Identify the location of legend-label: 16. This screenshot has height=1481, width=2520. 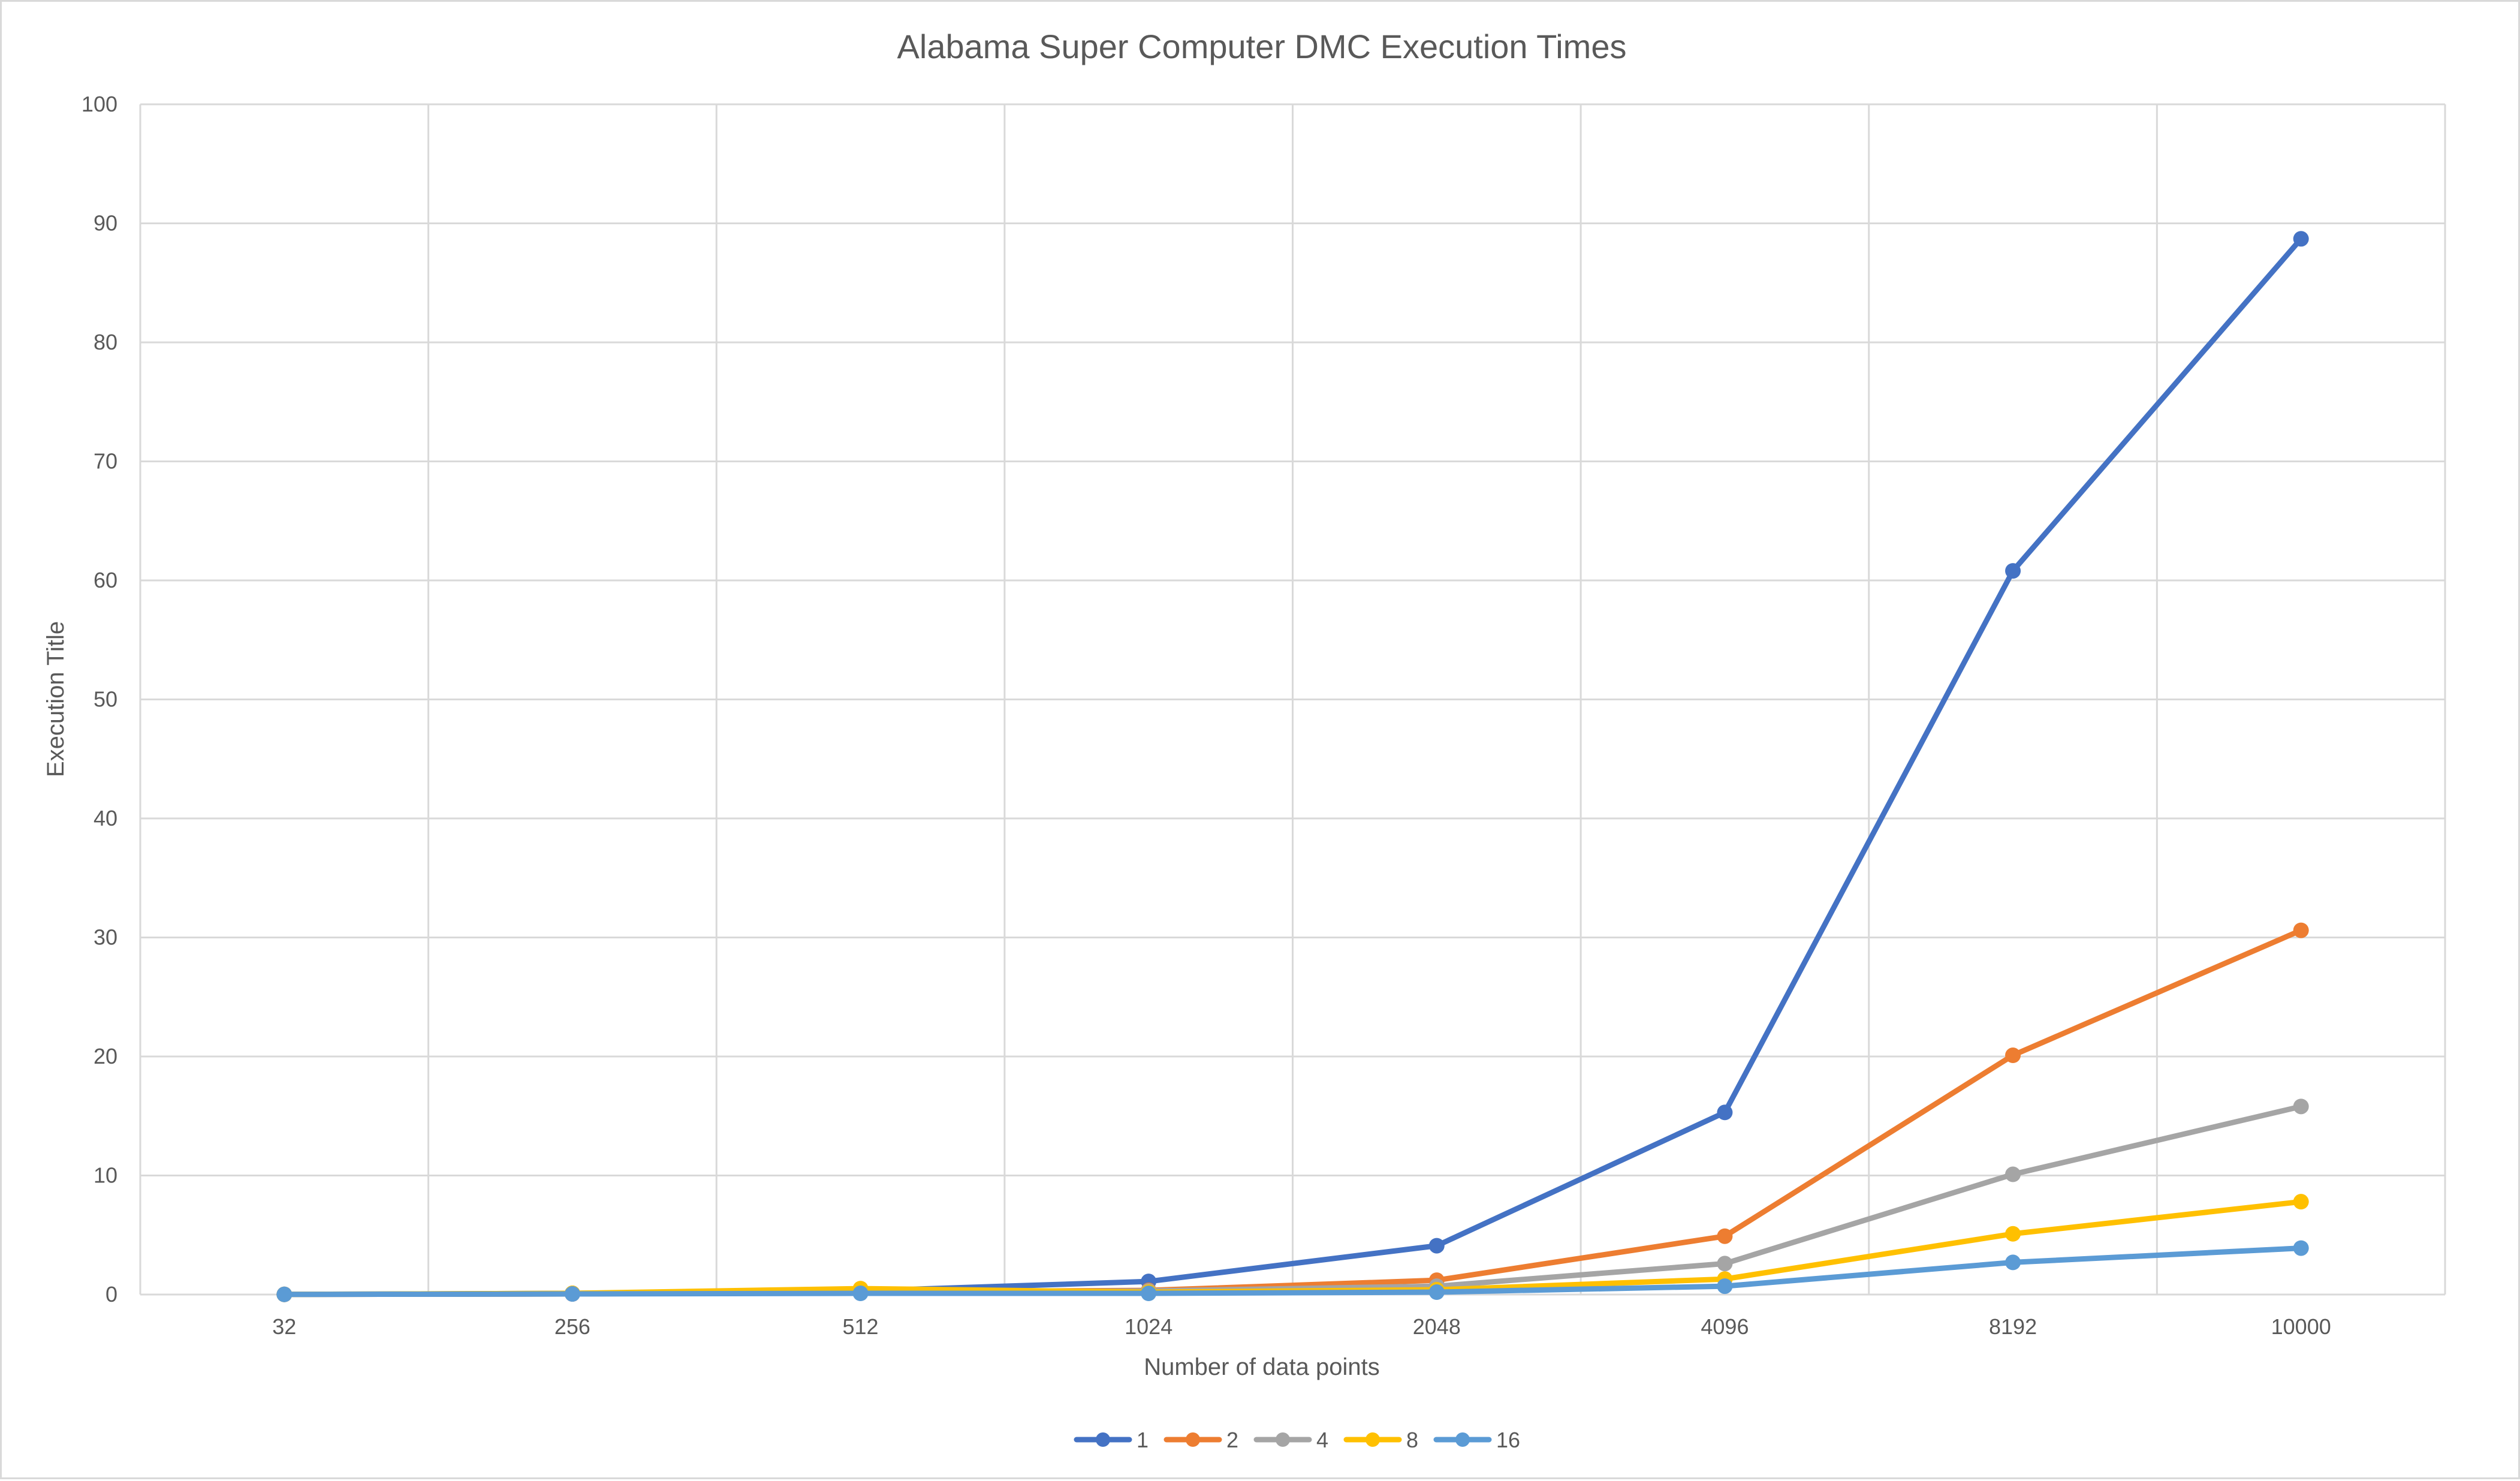
(1508, 1440).